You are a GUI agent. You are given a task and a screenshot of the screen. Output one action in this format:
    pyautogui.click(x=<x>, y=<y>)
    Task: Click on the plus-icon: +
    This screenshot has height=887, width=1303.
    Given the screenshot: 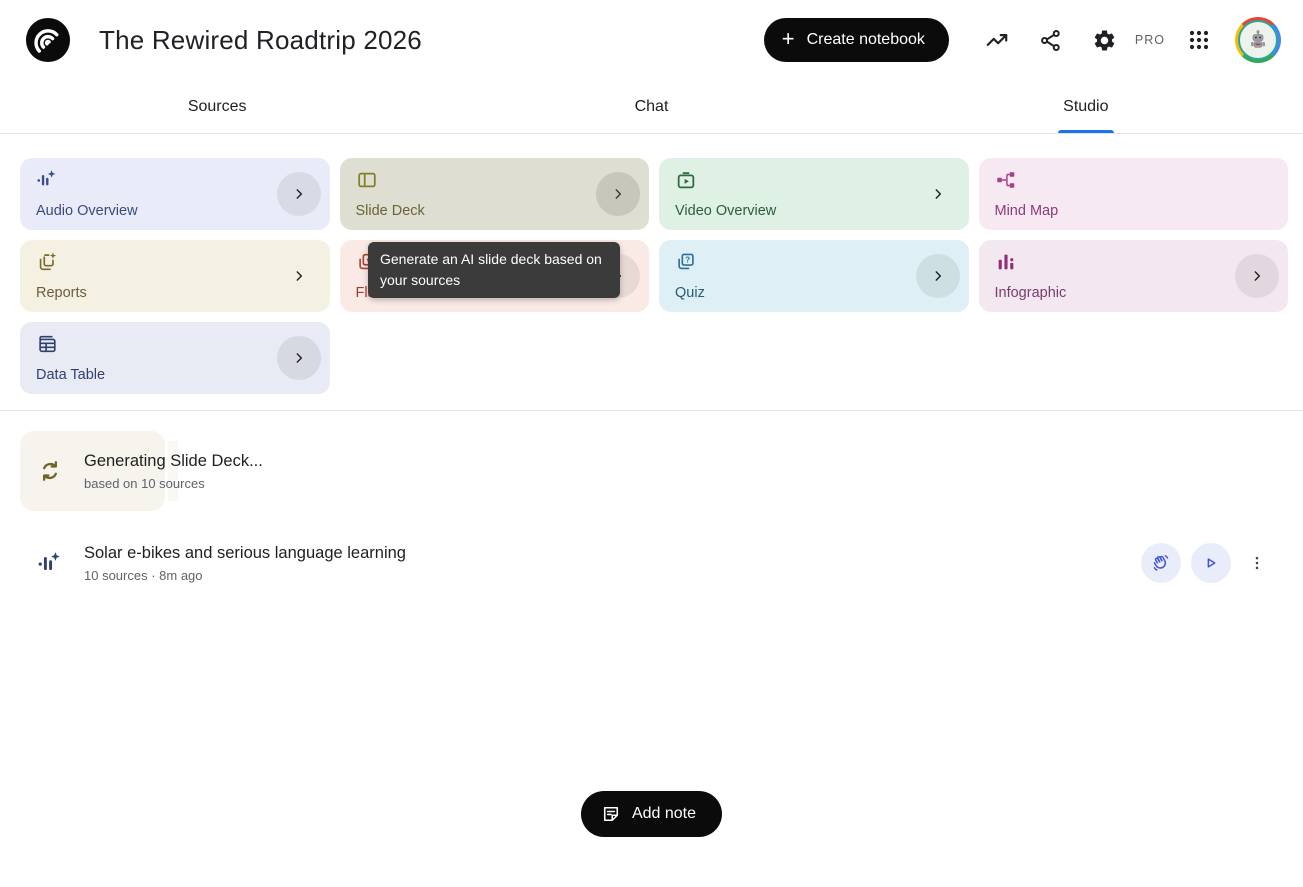 What is the action you would take?
    pyautogui.click(x=788, y=38)
    